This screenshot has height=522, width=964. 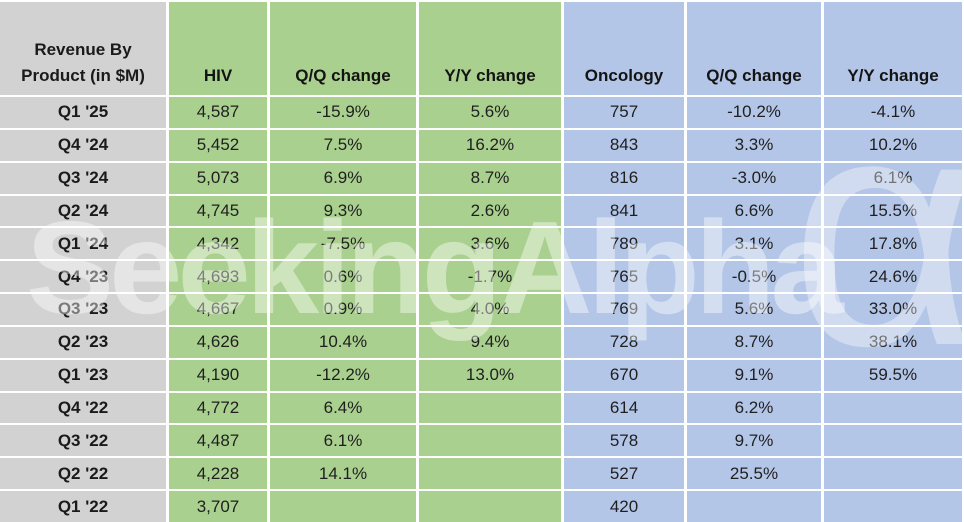 What do you see at coordinates (754, 244) in the screenshot?
I see `data-cell: 3.1%` at bounding box center [754, 244].